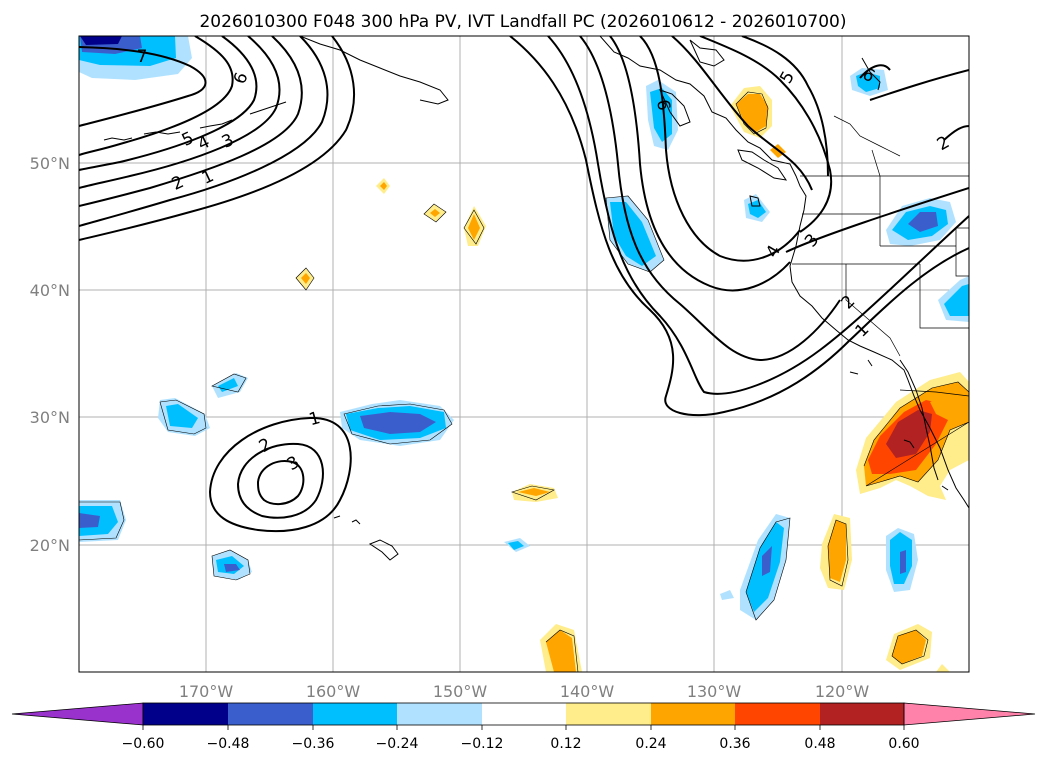 The width and height of the screenshot is (1047, 765). I want to click on colorbar-tick-label: −0.24, so click(397, 744).